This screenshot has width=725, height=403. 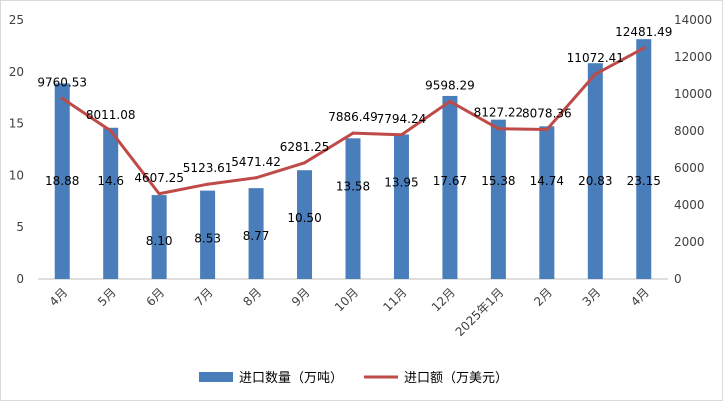 I want to click on y-left-tick-label: 25, so click(x=16, y=20).